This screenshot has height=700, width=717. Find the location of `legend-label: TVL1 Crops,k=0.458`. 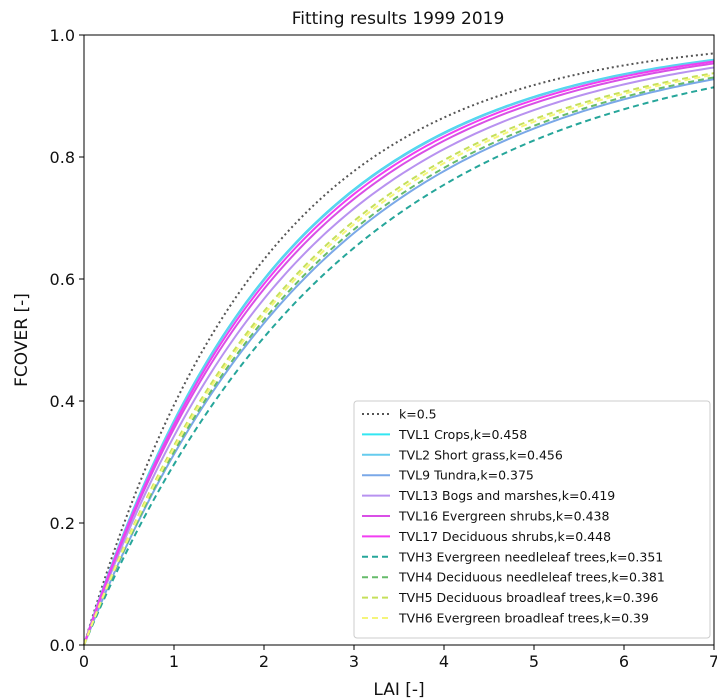

legend-label: TVL1 Crops,k=0.458 is located at coordinates (462, 434).